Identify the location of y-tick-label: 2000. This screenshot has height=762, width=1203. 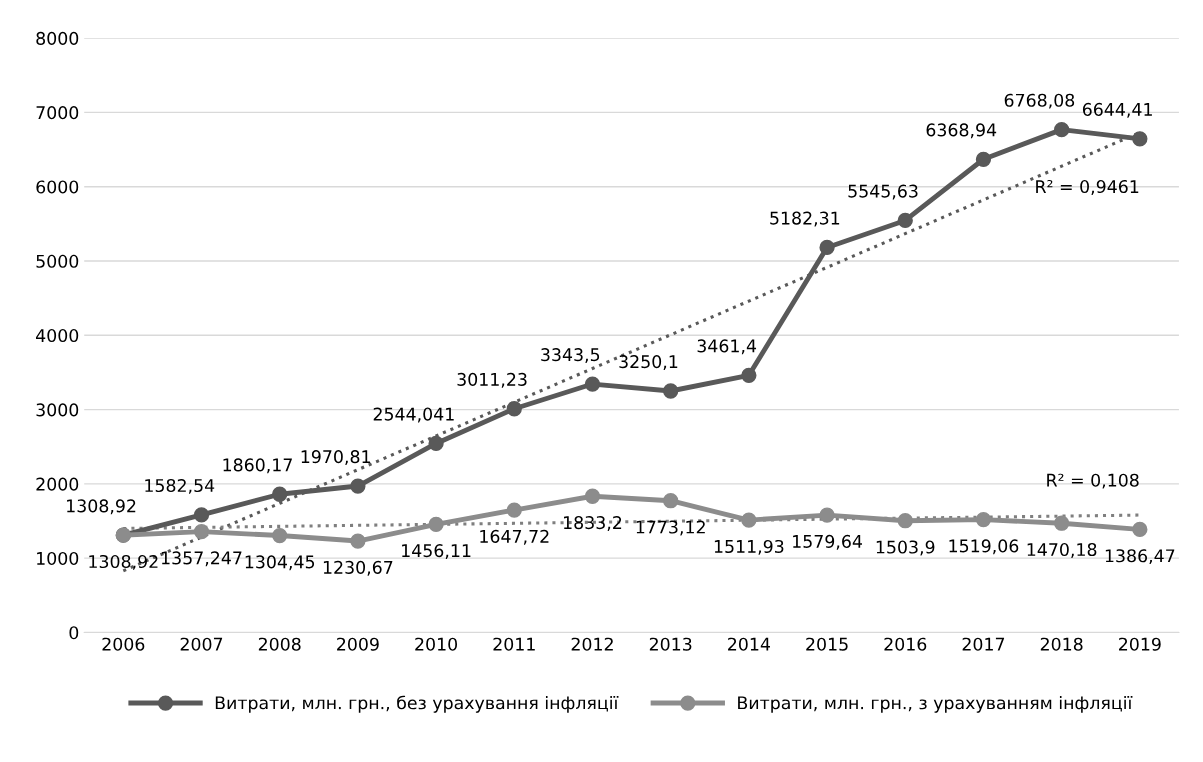
(57, 484).